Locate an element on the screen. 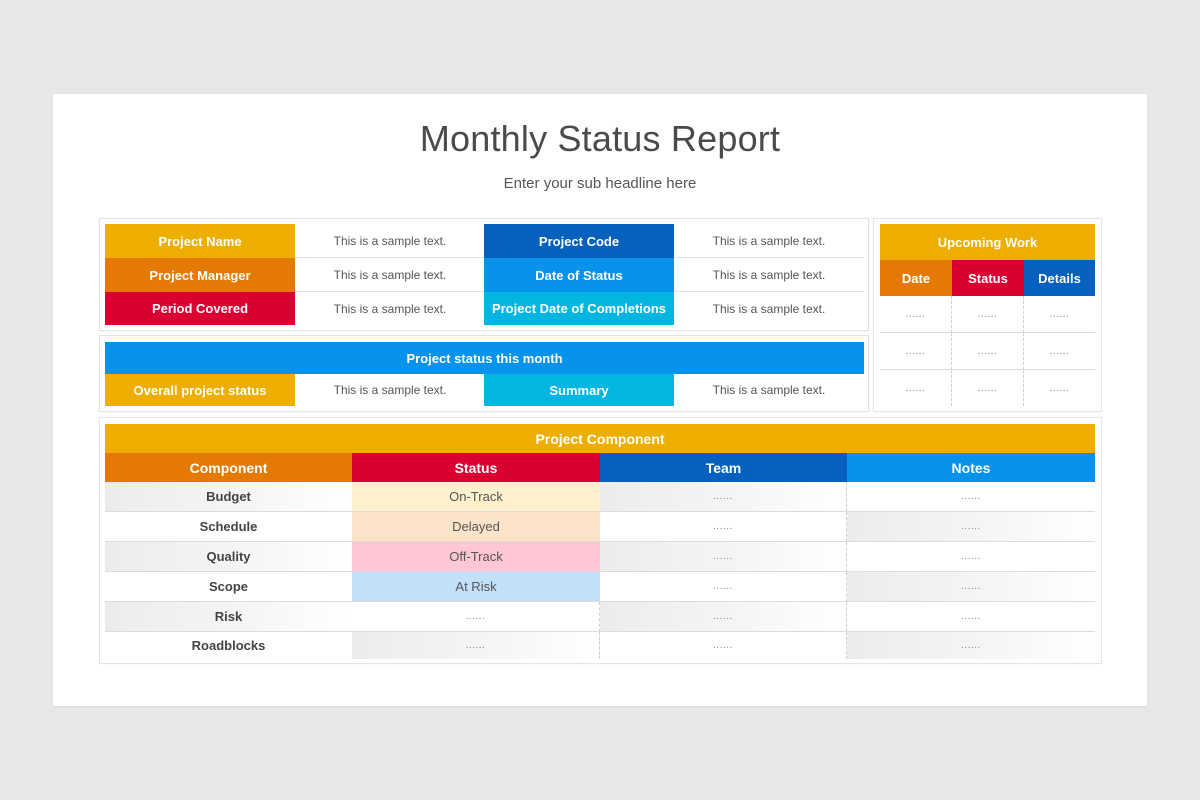  summary-value: This is a sample text. is located at coordinates (769, 390).